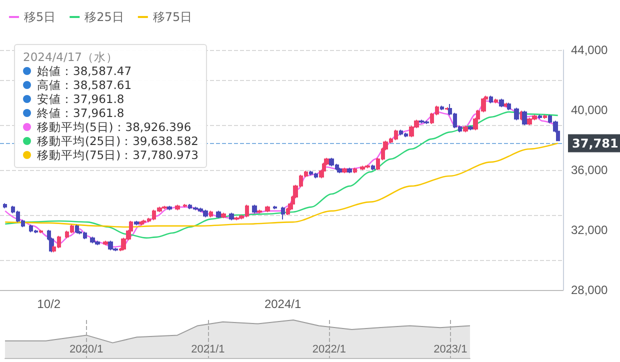 The height and width of the screenshot is (362, 620). Describe the element at coordinates (589, 170) in the screenshot. I see `y-tick-label: 36,000` at that location.